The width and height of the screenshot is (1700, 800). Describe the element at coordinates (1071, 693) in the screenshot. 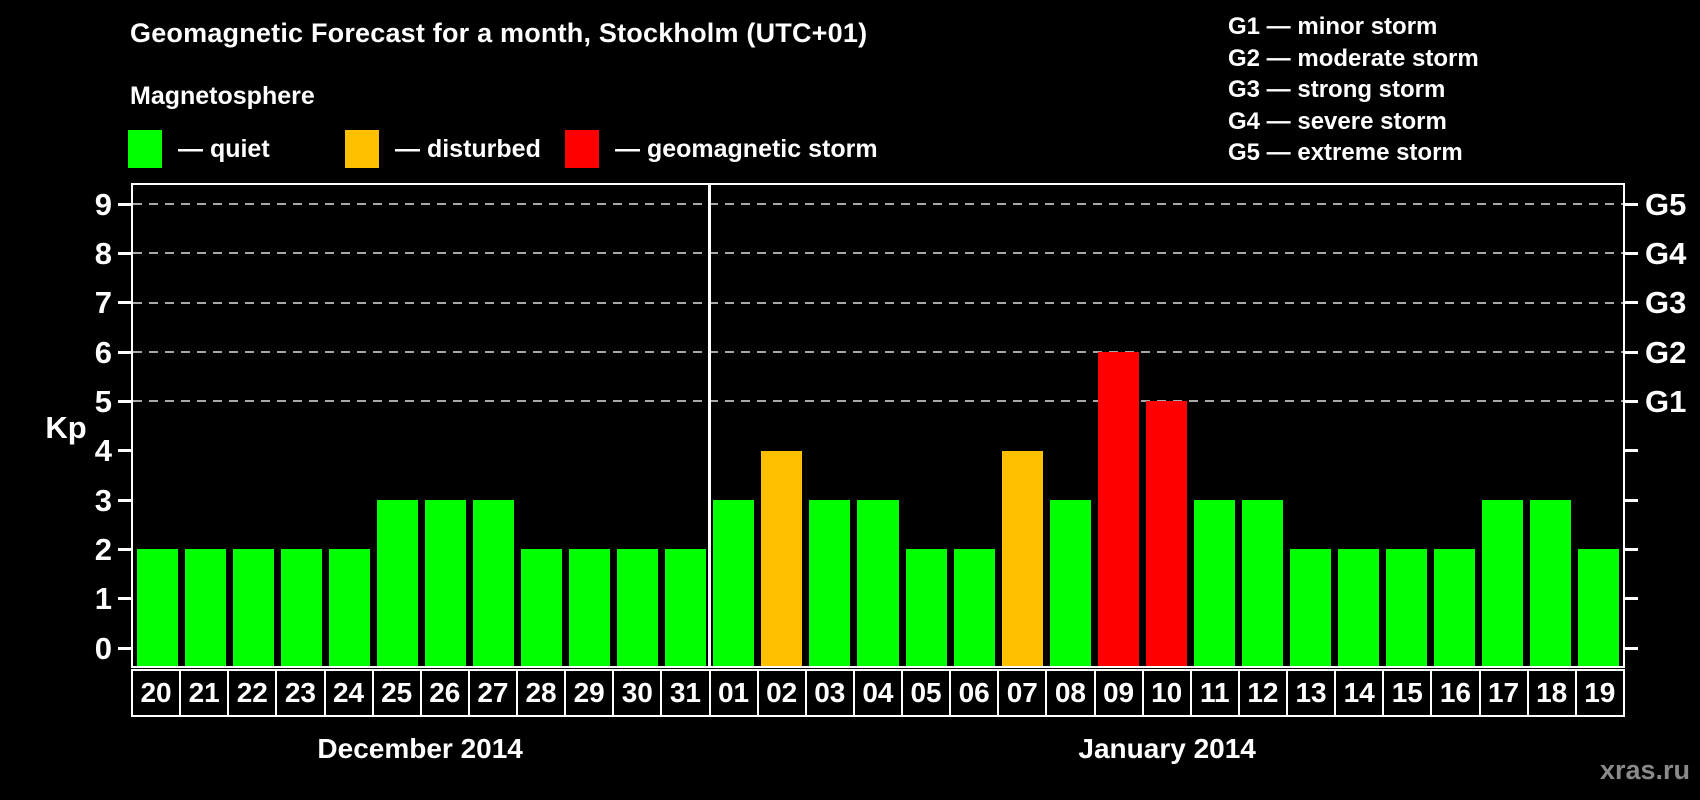

I see `date-cell: 08` at that location.